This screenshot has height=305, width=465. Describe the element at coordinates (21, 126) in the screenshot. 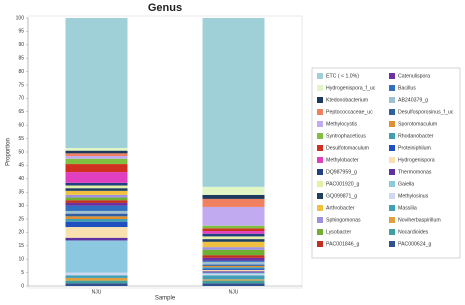

I see `y-tick-label: 60` at that location.